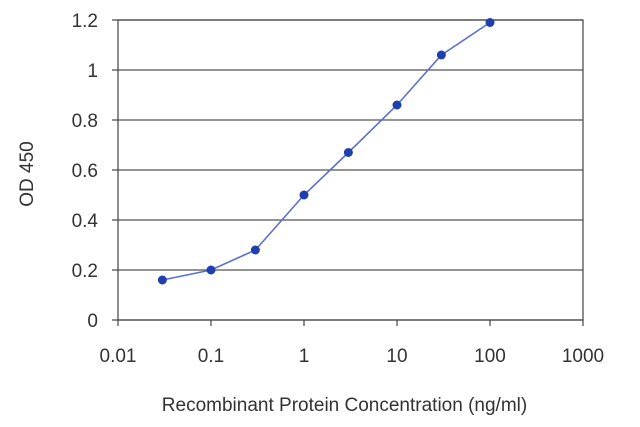 The width and height of the screenshot is (640, 427). What do you see at coordinates (85, 271) in the screenshot?
I see `y-tick-label: 0.2` at bounding box center [85, 271].